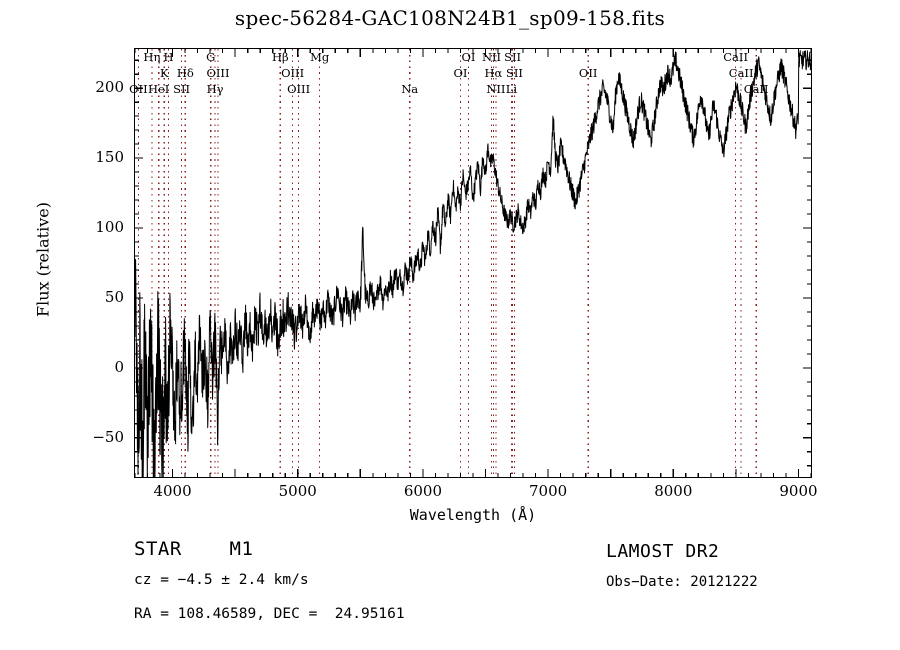  What do you see at coordinates (164, 73) in the screenshot?
I see `line-label-K-3934: K` at bounding box center [164, 73].